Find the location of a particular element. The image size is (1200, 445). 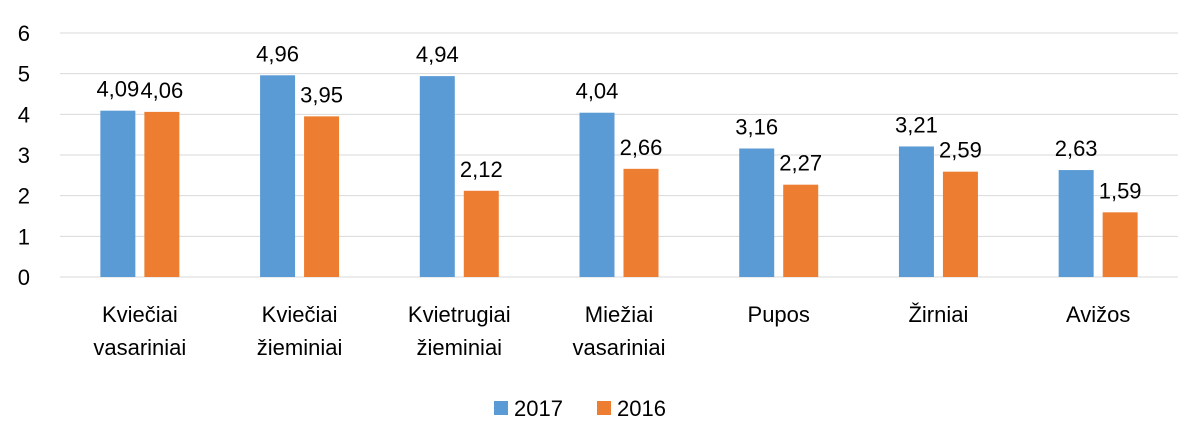

data-label: 4,96 is located at coordinates (277, 53).